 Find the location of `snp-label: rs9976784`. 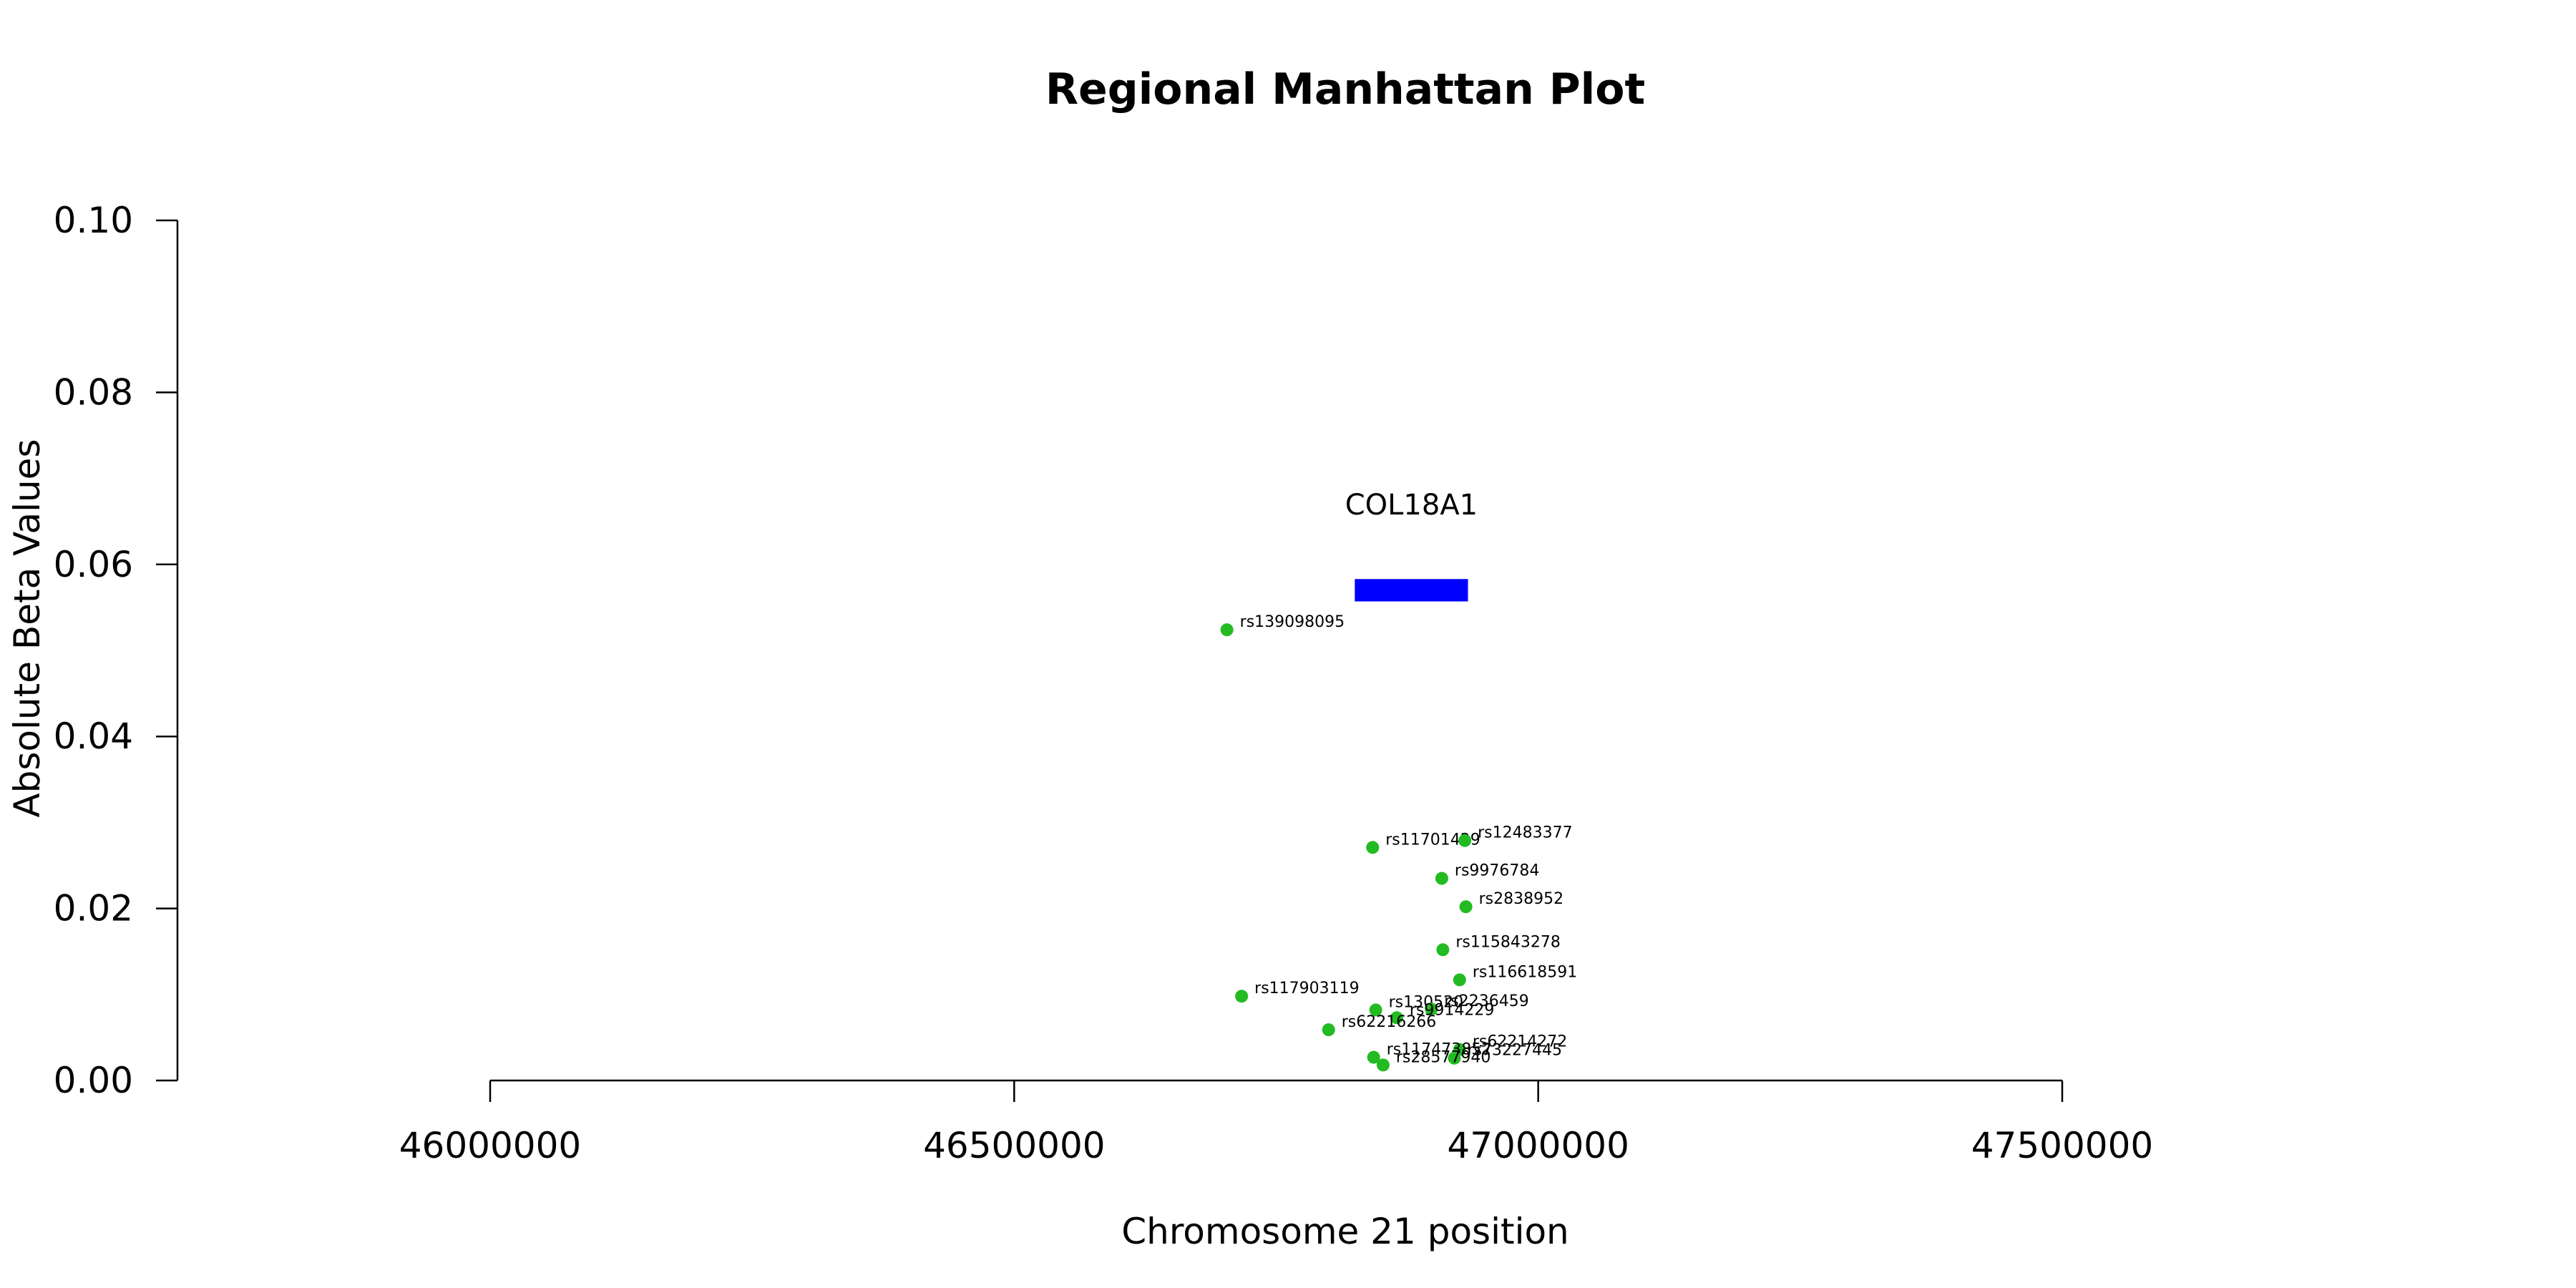

snp-label: rs9976784 is located at coordinates (1497, 871).